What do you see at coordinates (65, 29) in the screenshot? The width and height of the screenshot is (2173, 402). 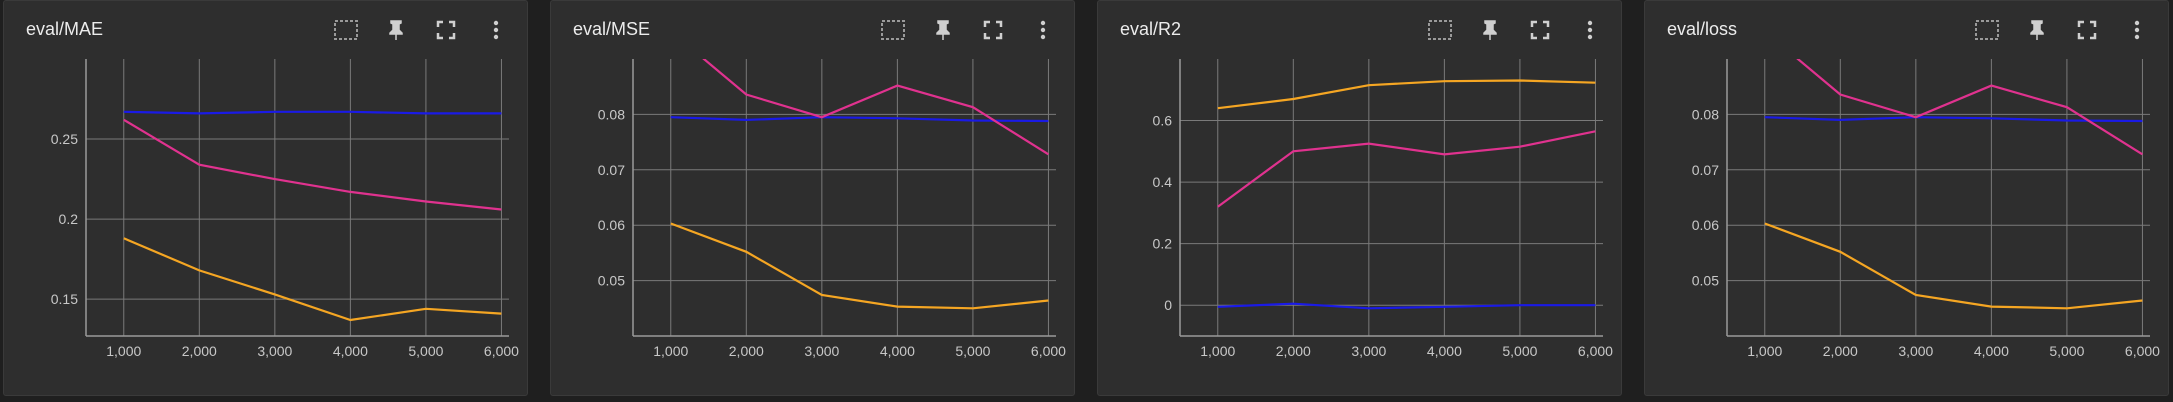 I see `panel-title: eval/MAE` at bounding box center [65, 29].